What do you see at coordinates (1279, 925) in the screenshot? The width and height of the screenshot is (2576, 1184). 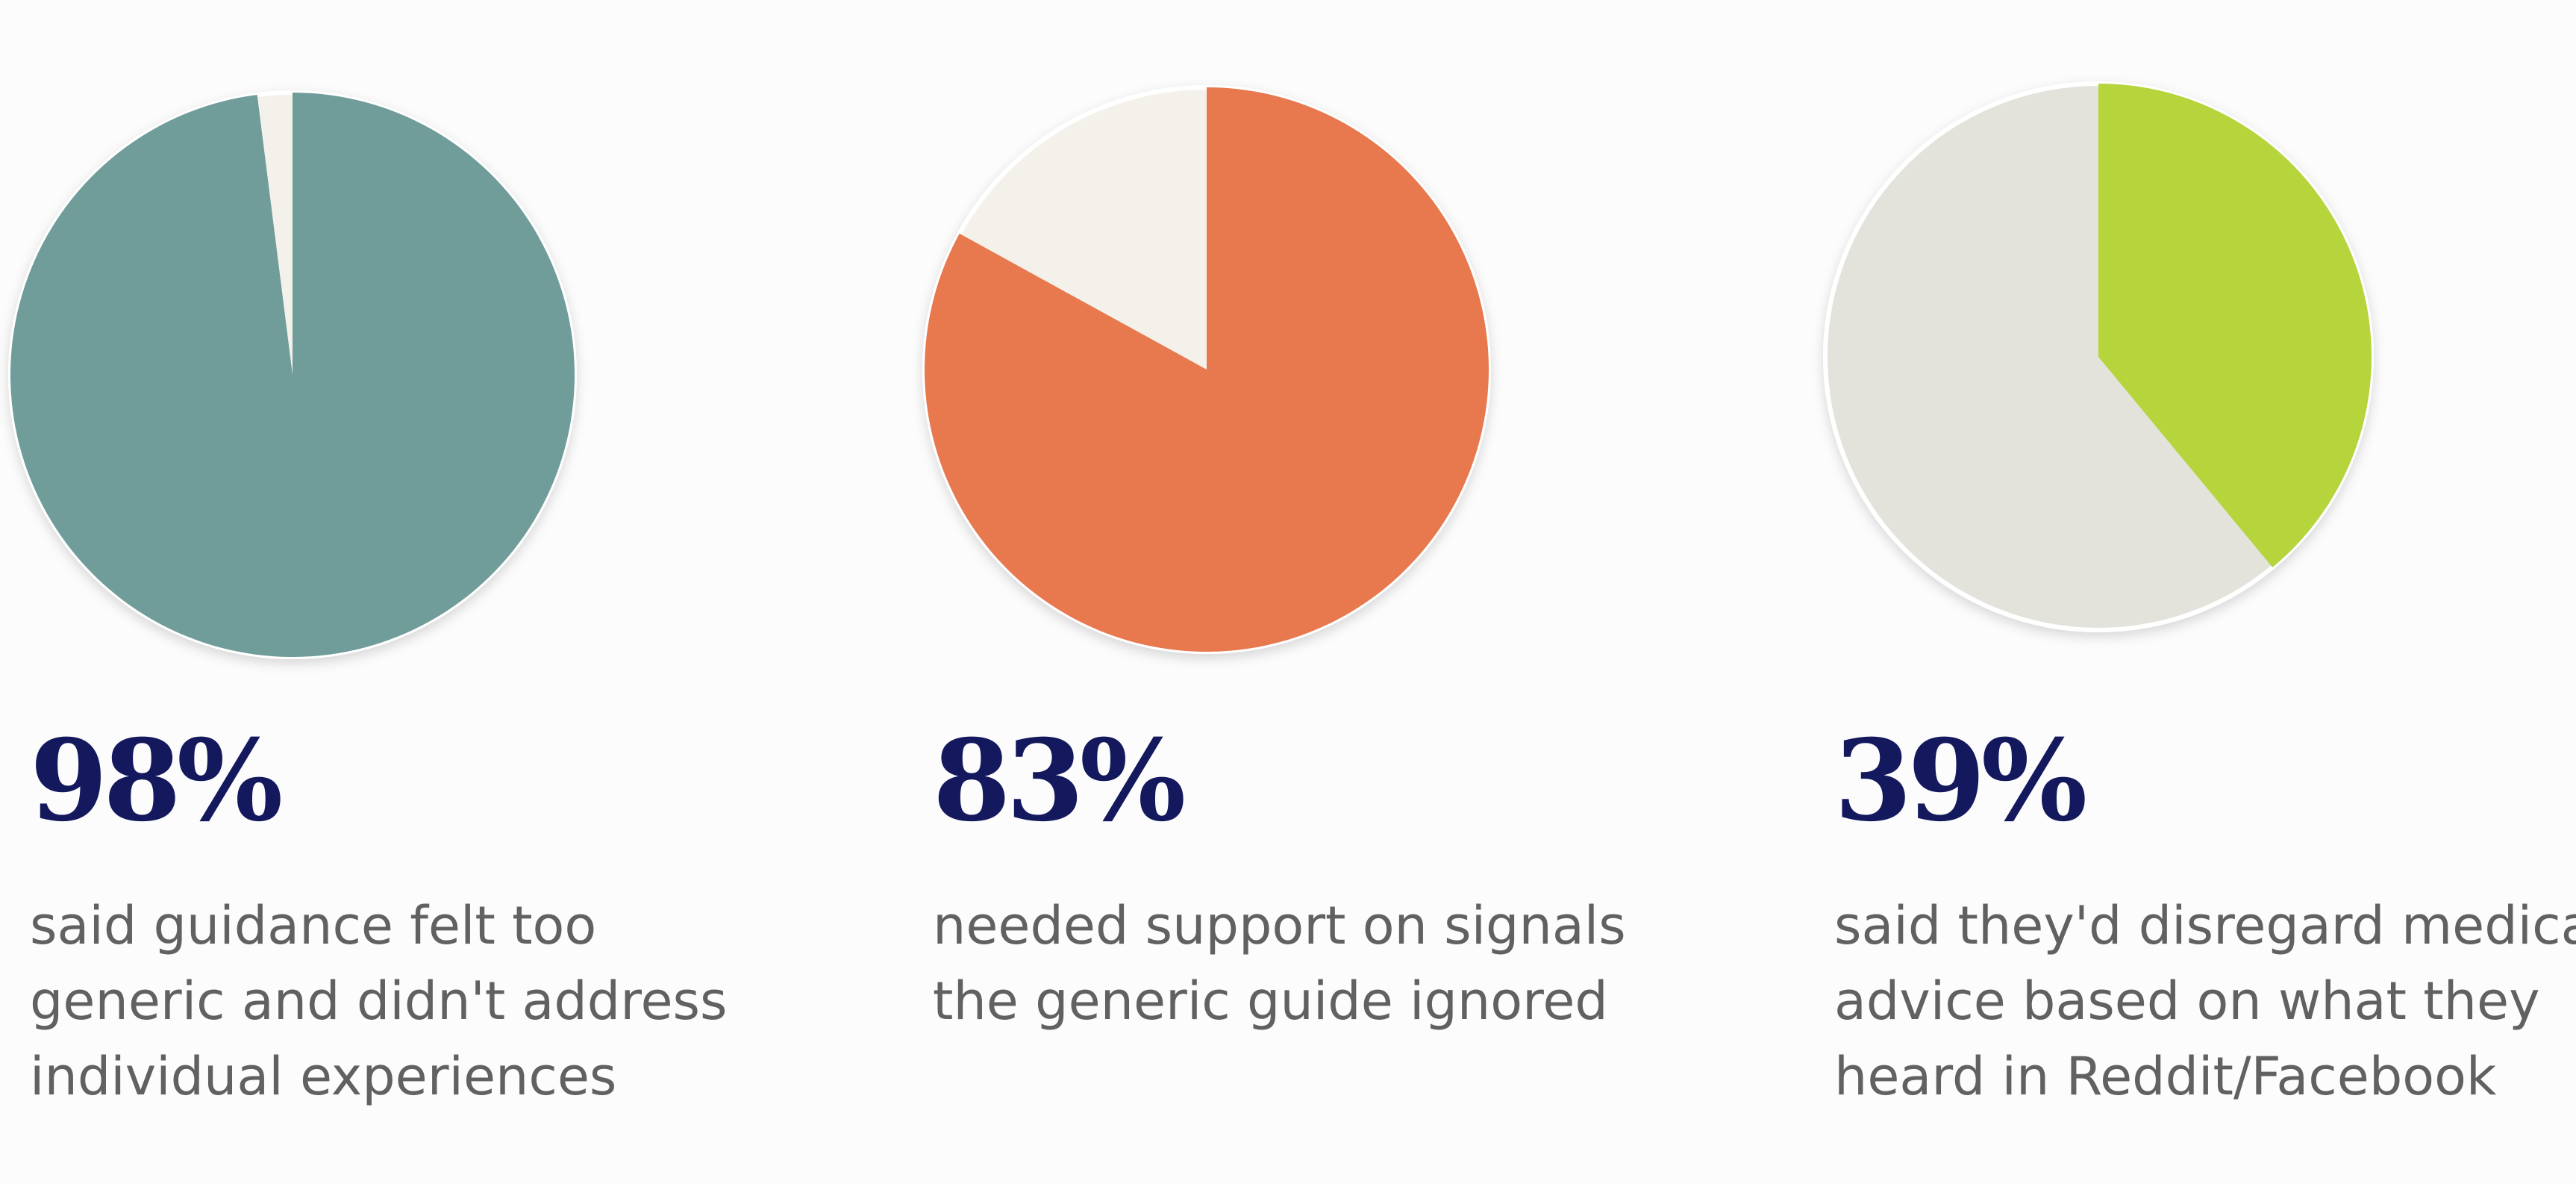 I see `stat-description: needed support on signals` at bounding box center [1279, 925].